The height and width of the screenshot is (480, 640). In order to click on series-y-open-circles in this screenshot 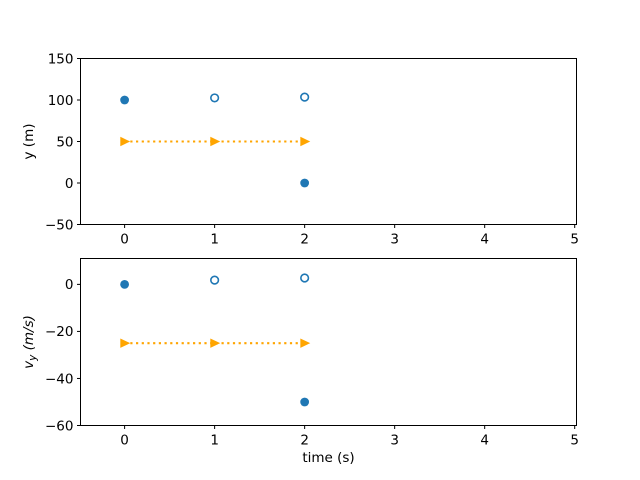, I will do `click(260, 97)`.